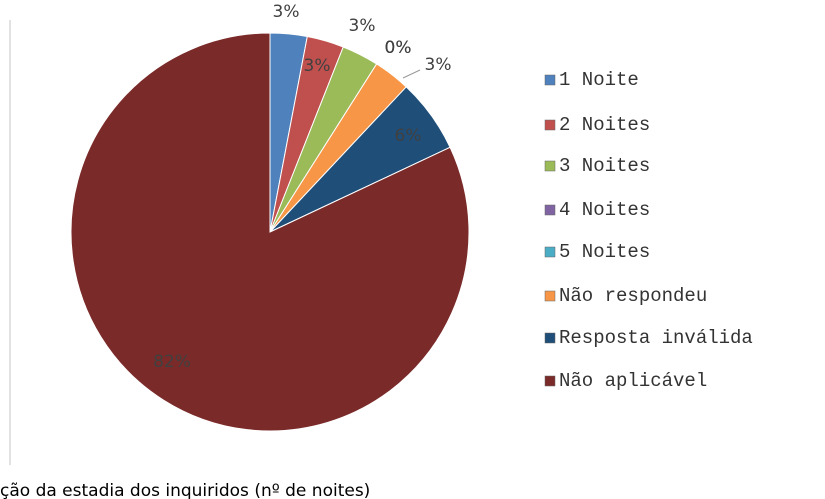 The image size is (825, 499). What do you see at coordinates (599, 80) in the screenshot?
I see `legend-label: 1 Noite` at bounding box center [599, 80].